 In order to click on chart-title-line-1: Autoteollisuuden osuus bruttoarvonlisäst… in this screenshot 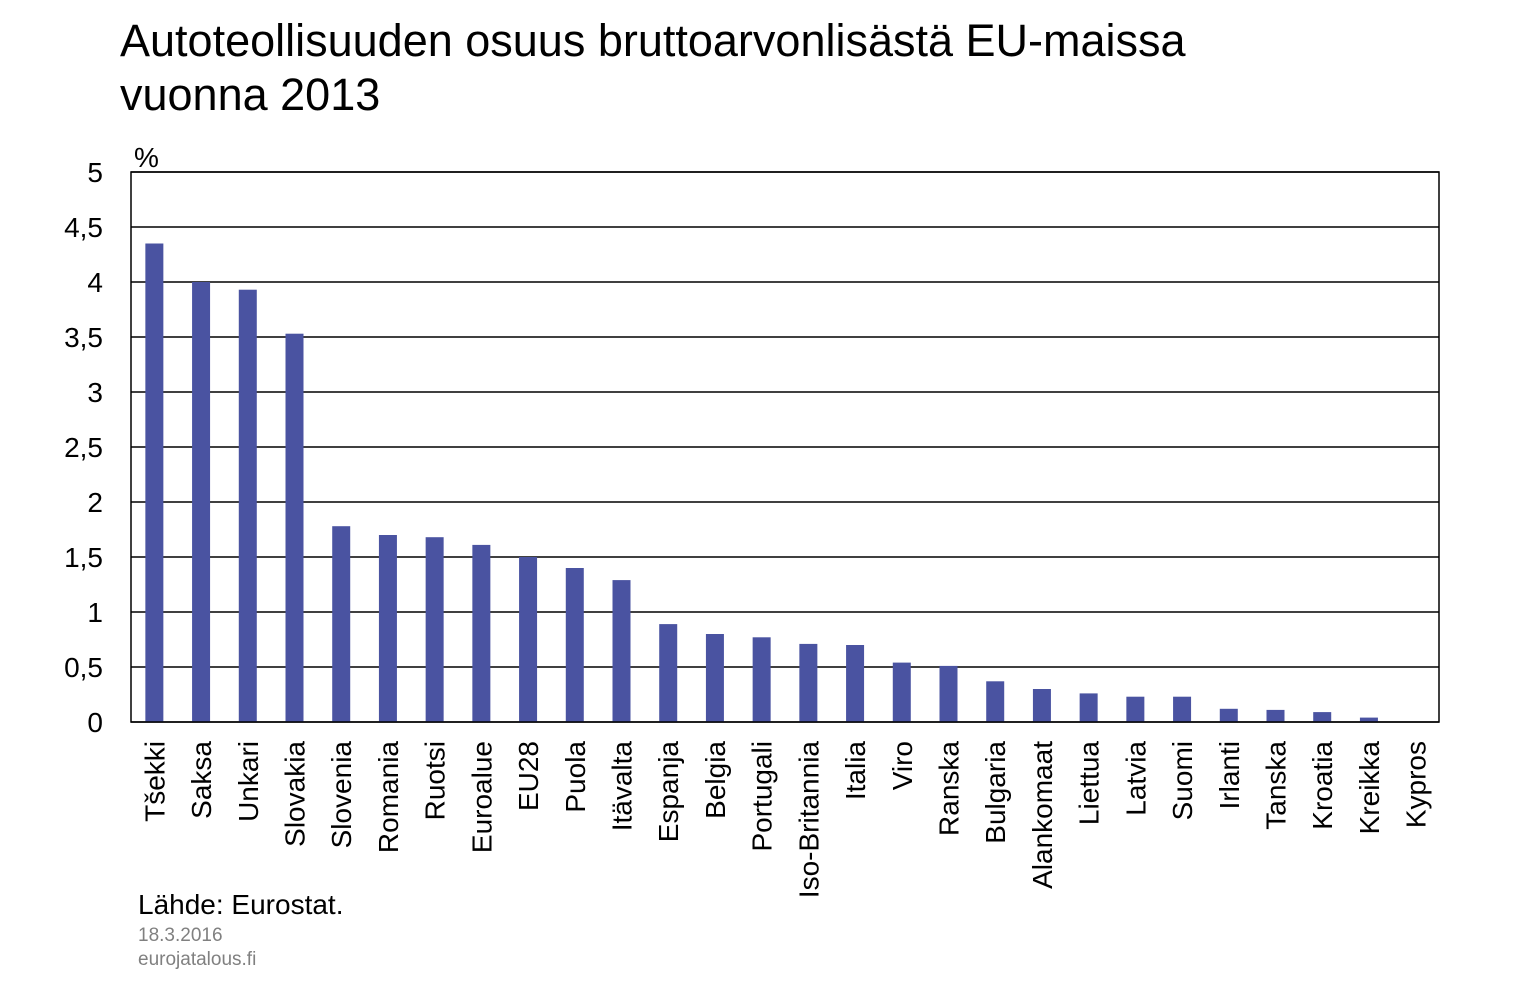, I will do `click(653, 40)`.